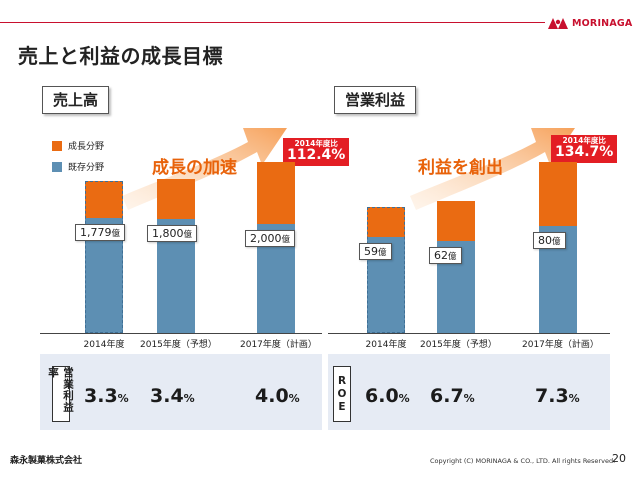 The image size is (640, 480). Describe the element at coordinates (86, 168) in the screenshot. I see `legend-label-existing: 既存分野` at that location.